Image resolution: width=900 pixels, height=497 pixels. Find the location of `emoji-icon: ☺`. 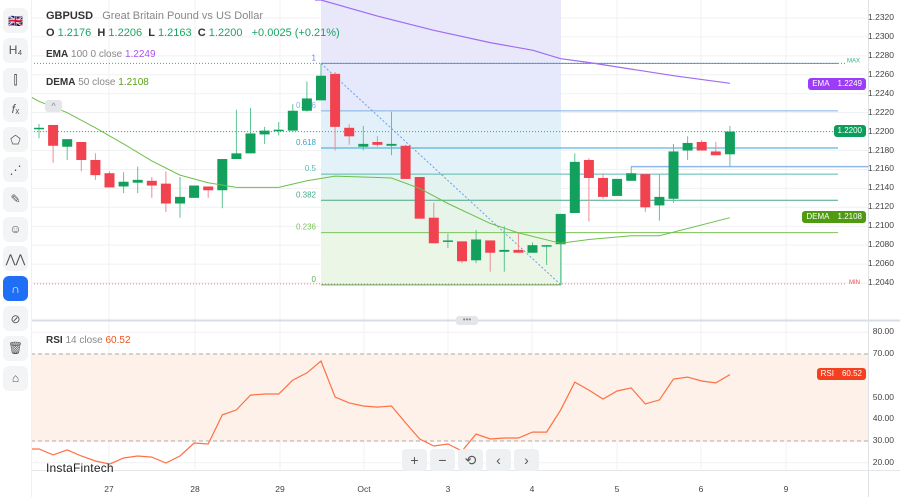

emoji-icon: ☺ is located at coordinates (15, 229).